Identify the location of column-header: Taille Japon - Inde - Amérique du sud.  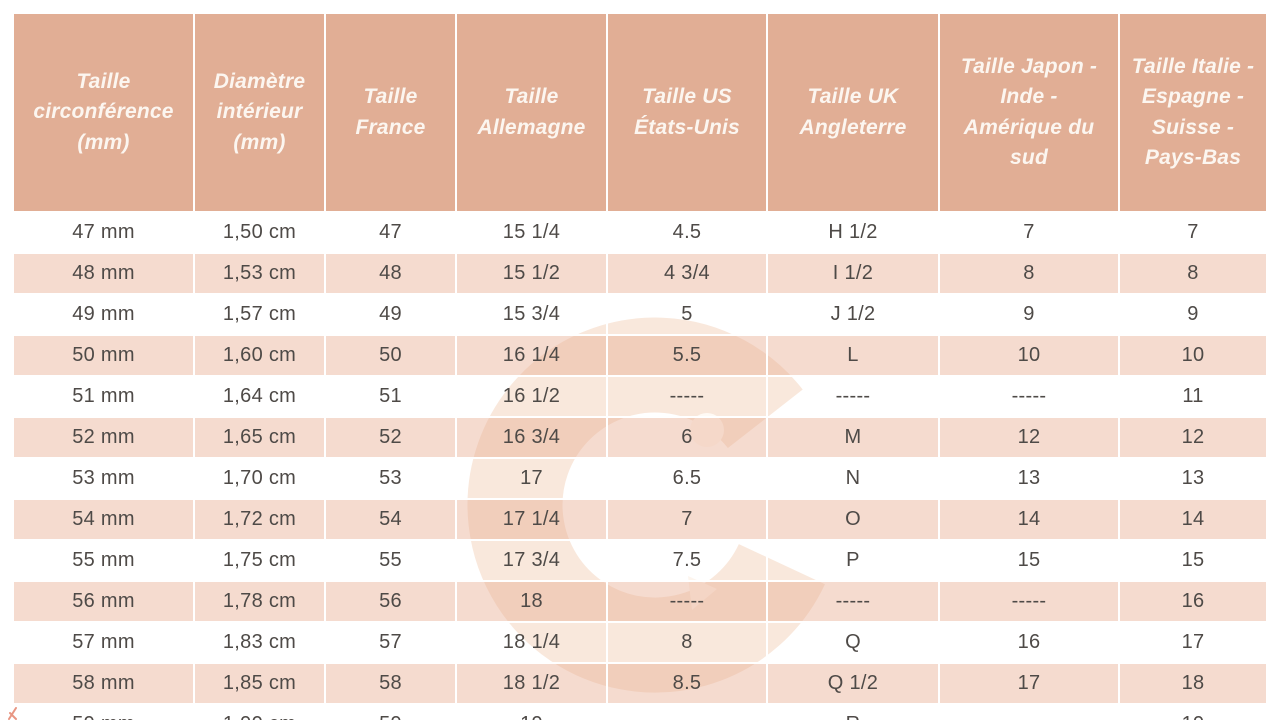
(1030, 113).